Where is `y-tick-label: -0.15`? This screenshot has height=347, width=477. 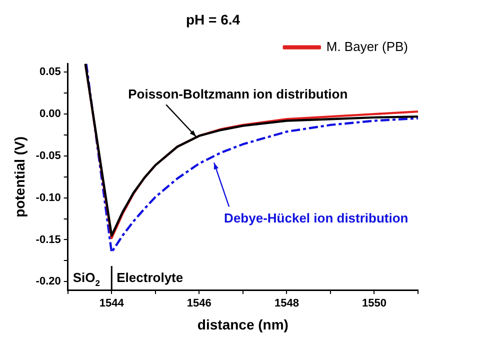 y-tick-label: -0.15 is located at coordinates (48, 240).